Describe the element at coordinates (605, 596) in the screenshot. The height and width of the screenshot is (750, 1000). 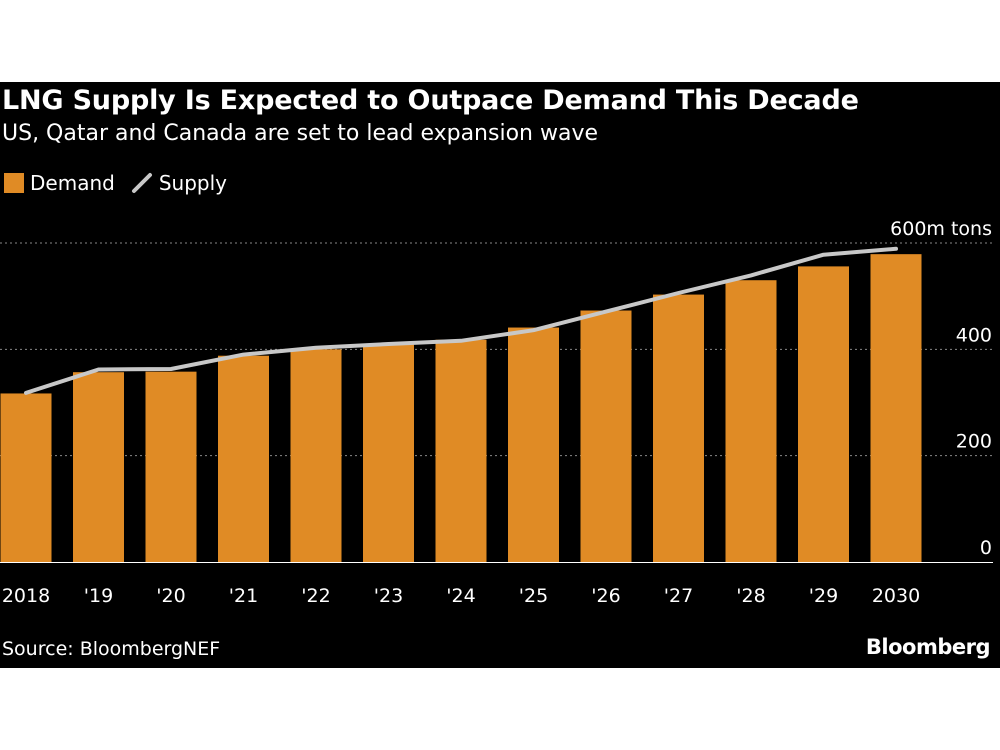
I see `x-tick-label: '26` at that location.